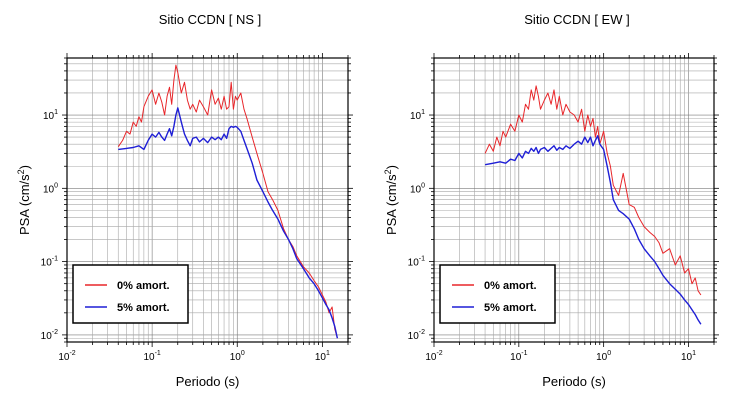 The image size is (730, 405). What do you see at coordinates (576, 19) in the screenshot?
I see `chart-title: Sitio CCDN [ EW ]` at bounding box center [576, 19].